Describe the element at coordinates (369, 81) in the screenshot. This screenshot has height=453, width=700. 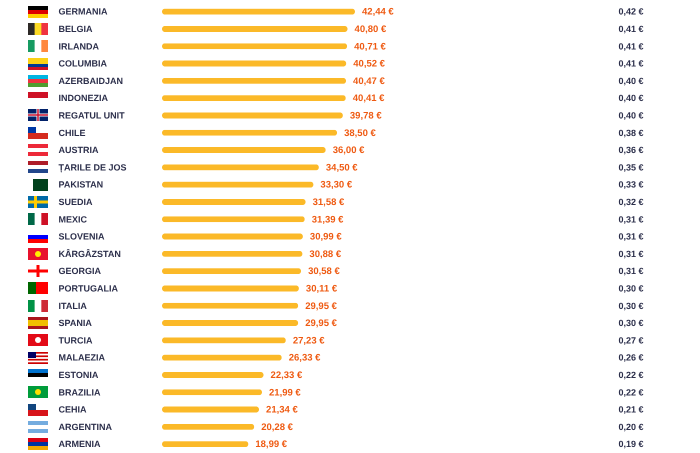
I see `data-label: 40,47 €` at that location.